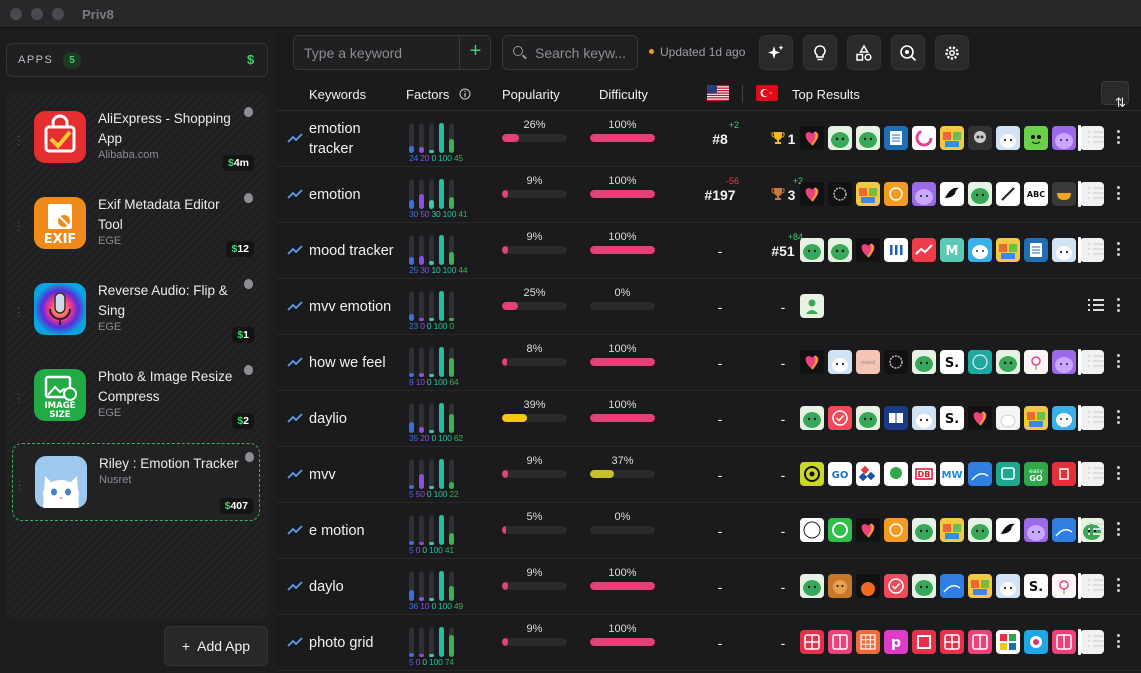 This screenshot has height=673, width=1141. I want to click on table-row: mvv 5 50 0 100 22 9% 37% - - GO DB MW easy GO, so click(709, 475).